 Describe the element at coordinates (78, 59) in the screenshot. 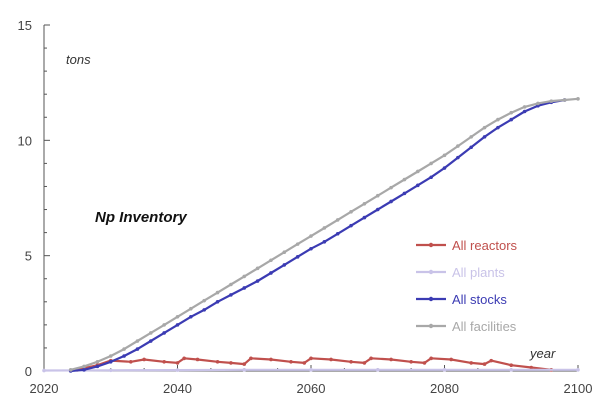

I see `y-unit-label: tons` at that location.